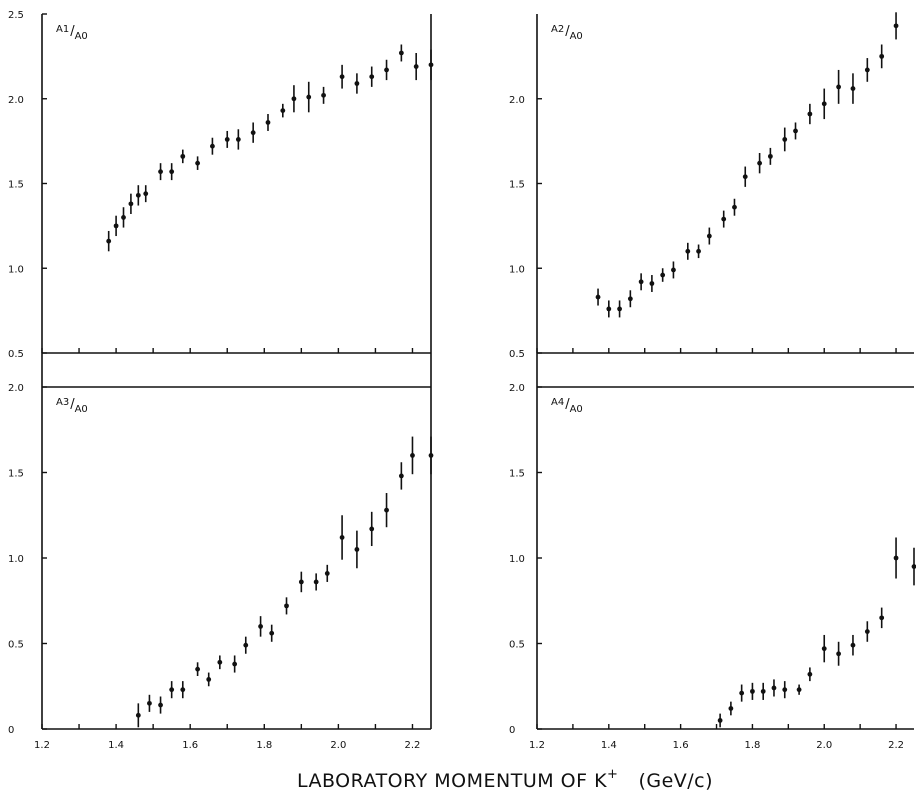 The width and height of the screenshot is (916, 801). What do you see at coordinates (557, 29) in the screenshot?
I see `panel-label-numerator: A2` at bounding box center [557, 29].